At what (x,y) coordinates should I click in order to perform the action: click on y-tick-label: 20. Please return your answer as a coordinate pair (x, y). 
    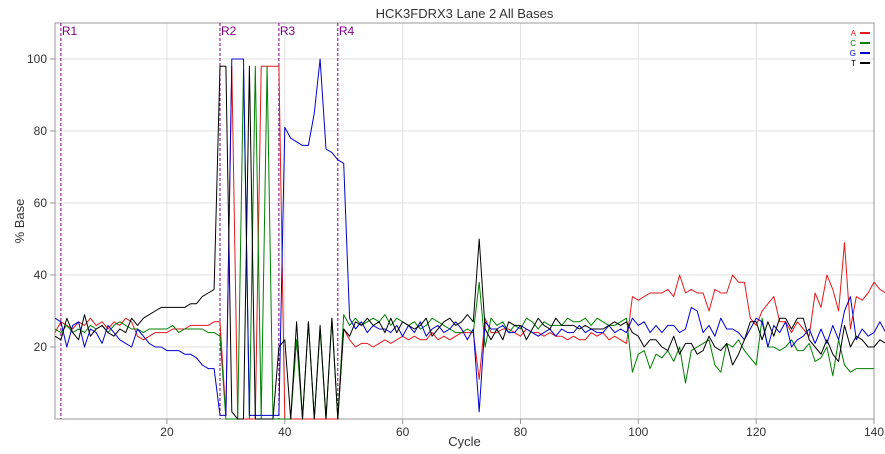
    Looking at the image, I should click on (41, 347).